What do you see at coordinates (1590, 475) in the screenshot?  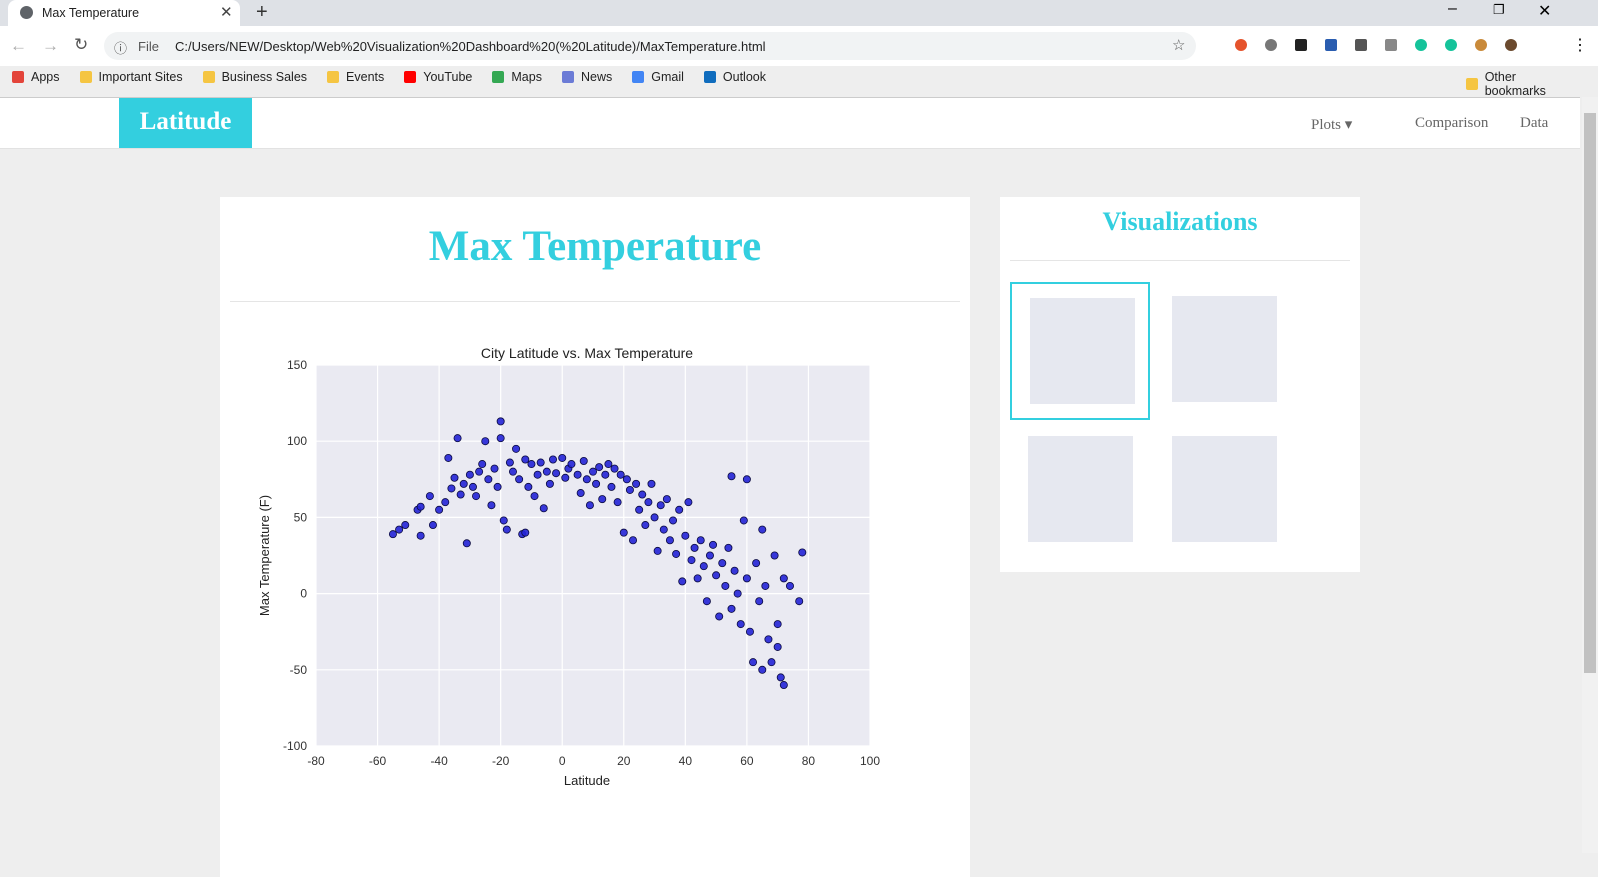 I see `scrollbar` at bounding box center [1590, 475].